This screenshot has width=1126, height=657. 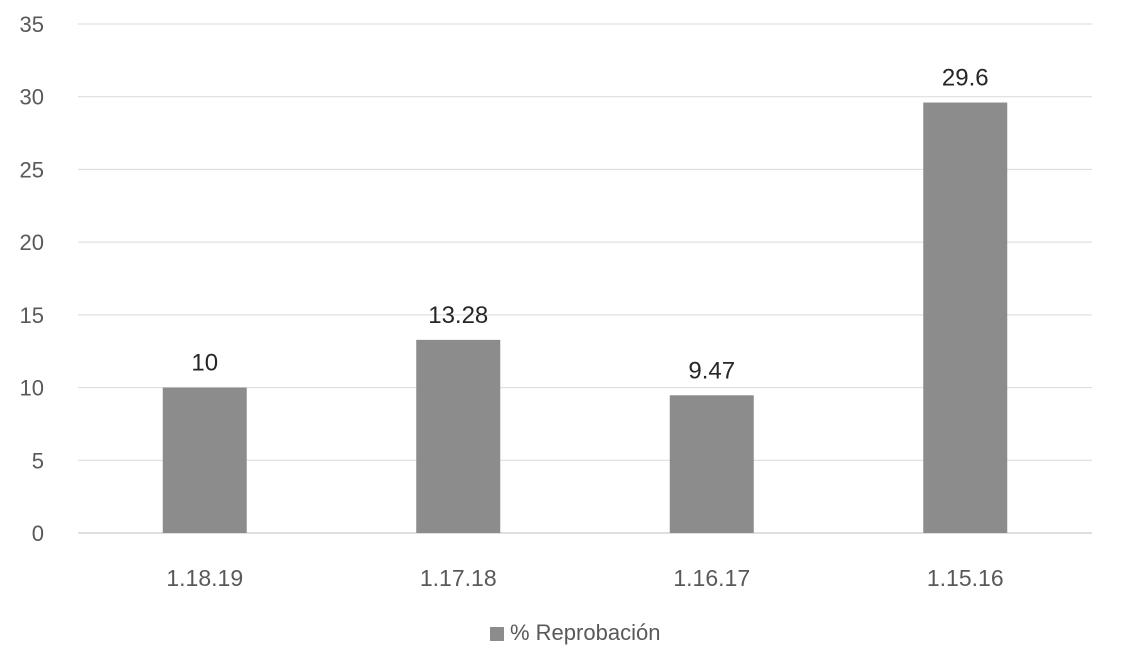 I want to click on x-category-label: 1.15.16, so click(x=965, y=578).